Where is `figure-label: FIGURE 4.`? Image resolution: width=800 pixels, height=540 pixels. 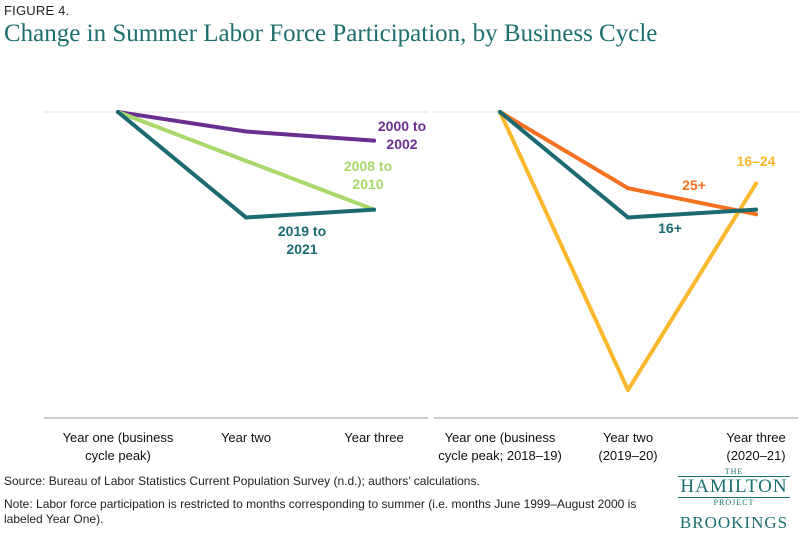
figure-label: FIGURE 4. is located at coordinates (37, 10).